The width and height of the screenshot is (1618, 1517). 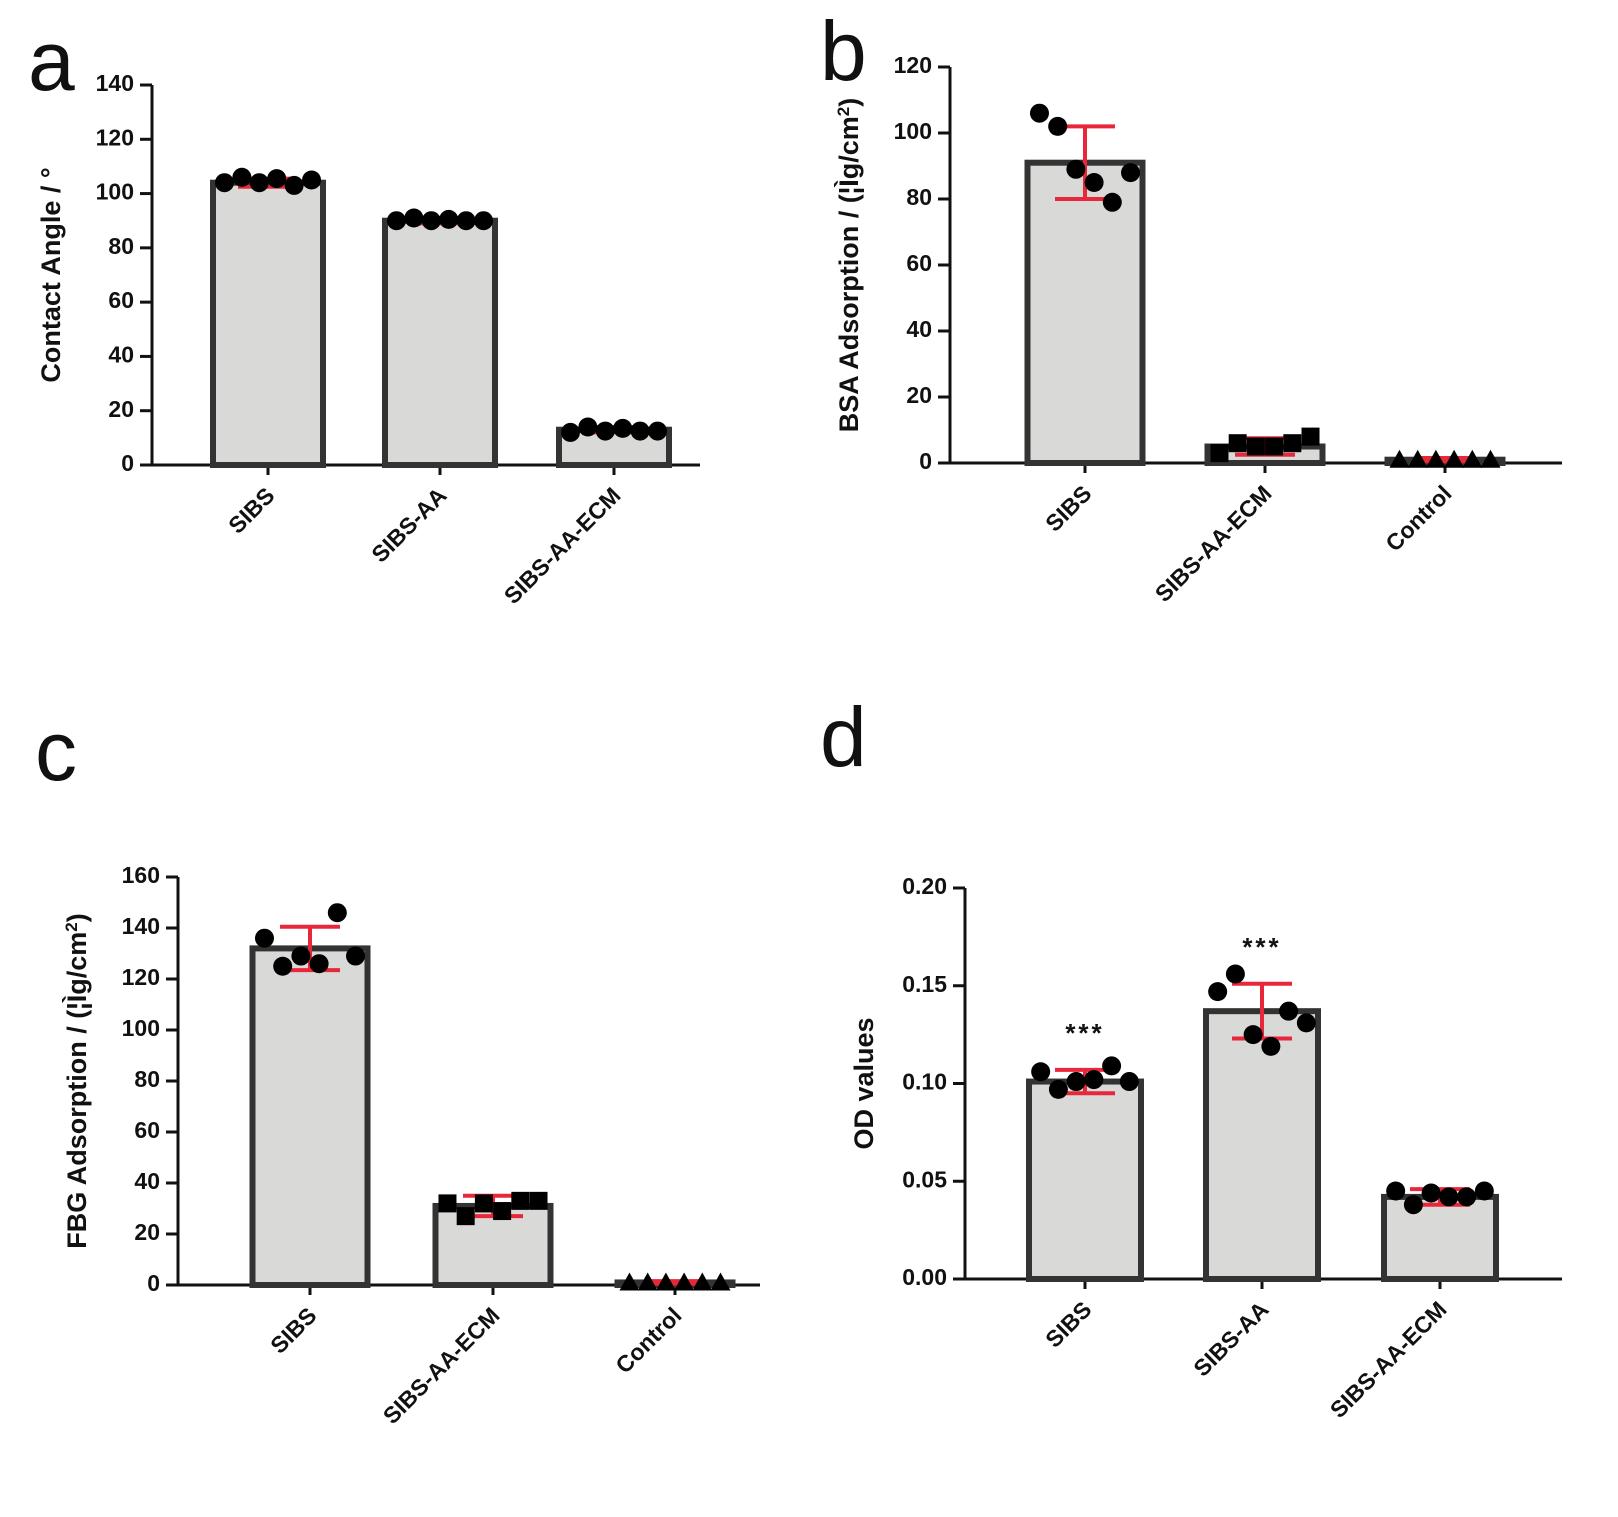 I want to click on y-tick-label: 160, so click(x=141, y=875).